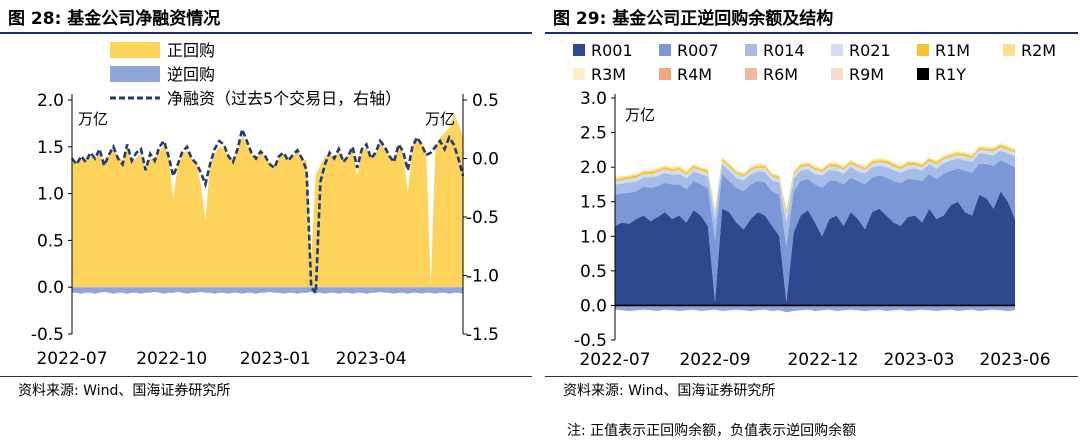  I want to click on series-r007-area, so click(815, 231).